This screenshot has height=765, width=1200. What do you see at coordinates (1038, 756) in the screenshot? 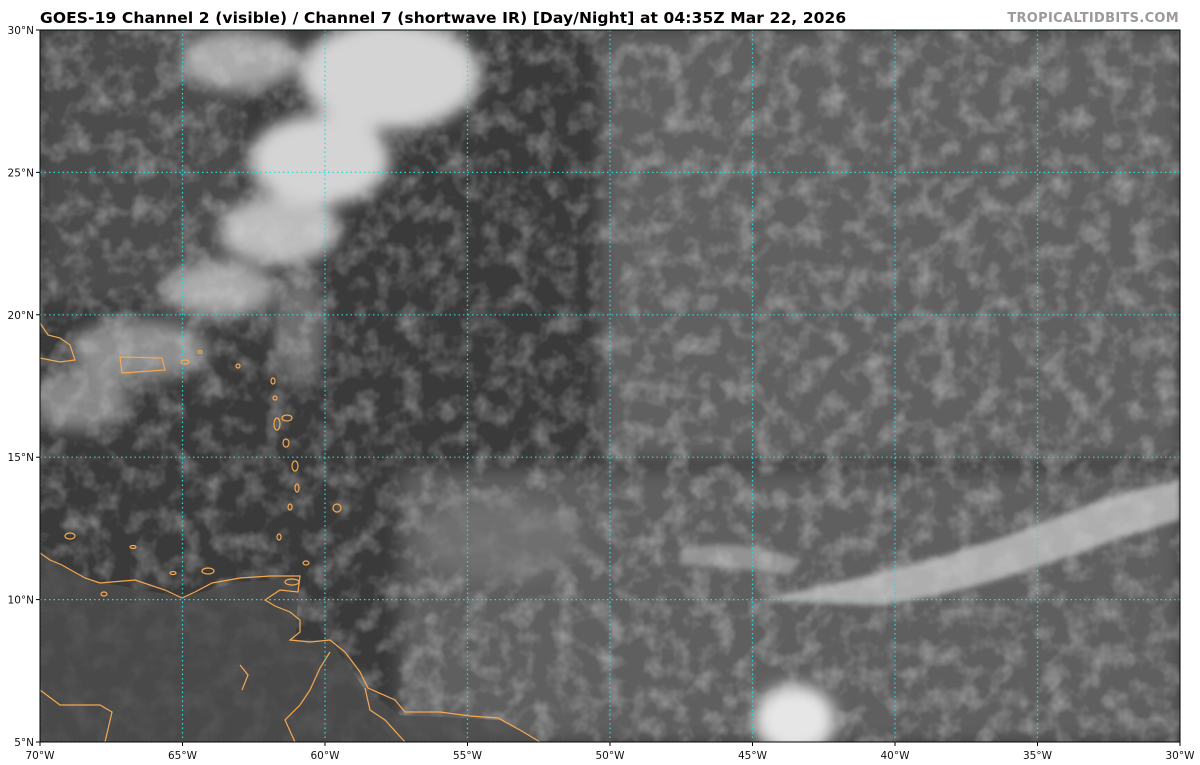
I see `lon-tick-label: 35°W` at bounding box center [1038, 756].